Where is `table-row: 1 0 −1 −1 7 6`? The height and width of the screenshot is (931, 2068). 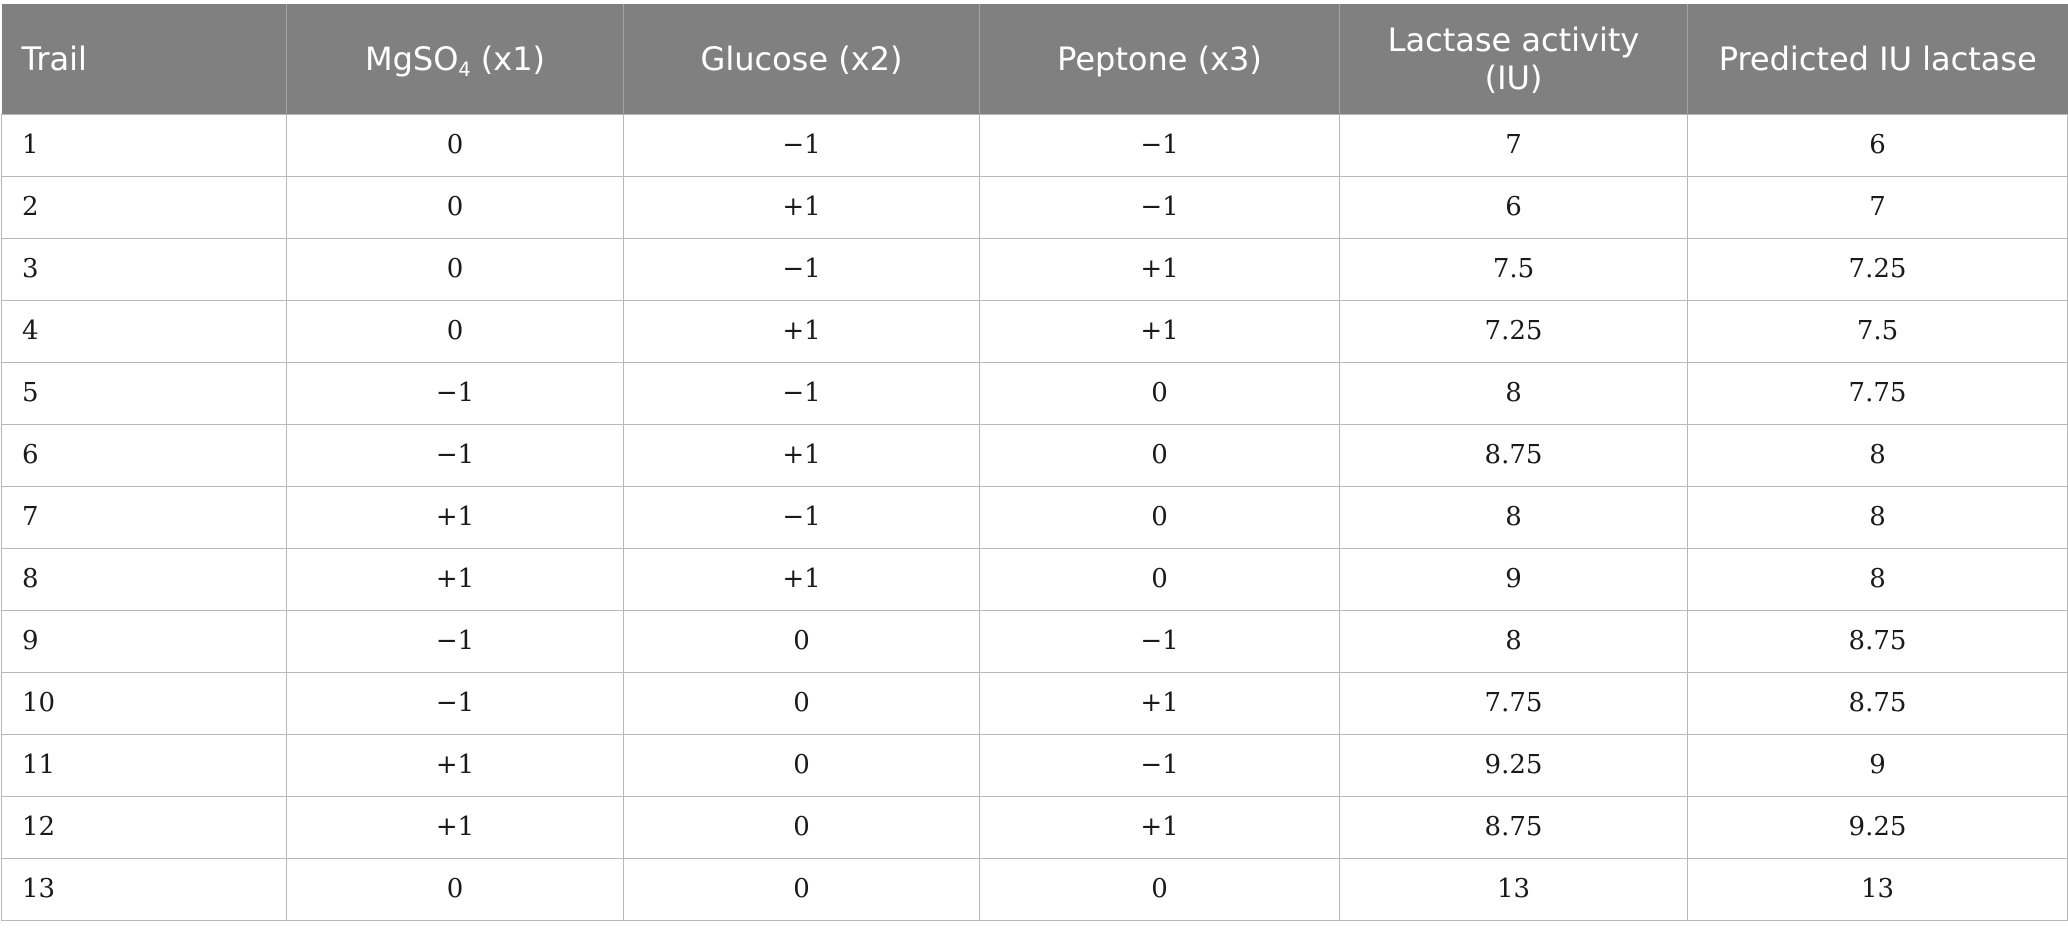
table-row: 1 0 −1 −1 7 6 is located at coordinates (1034, 145).